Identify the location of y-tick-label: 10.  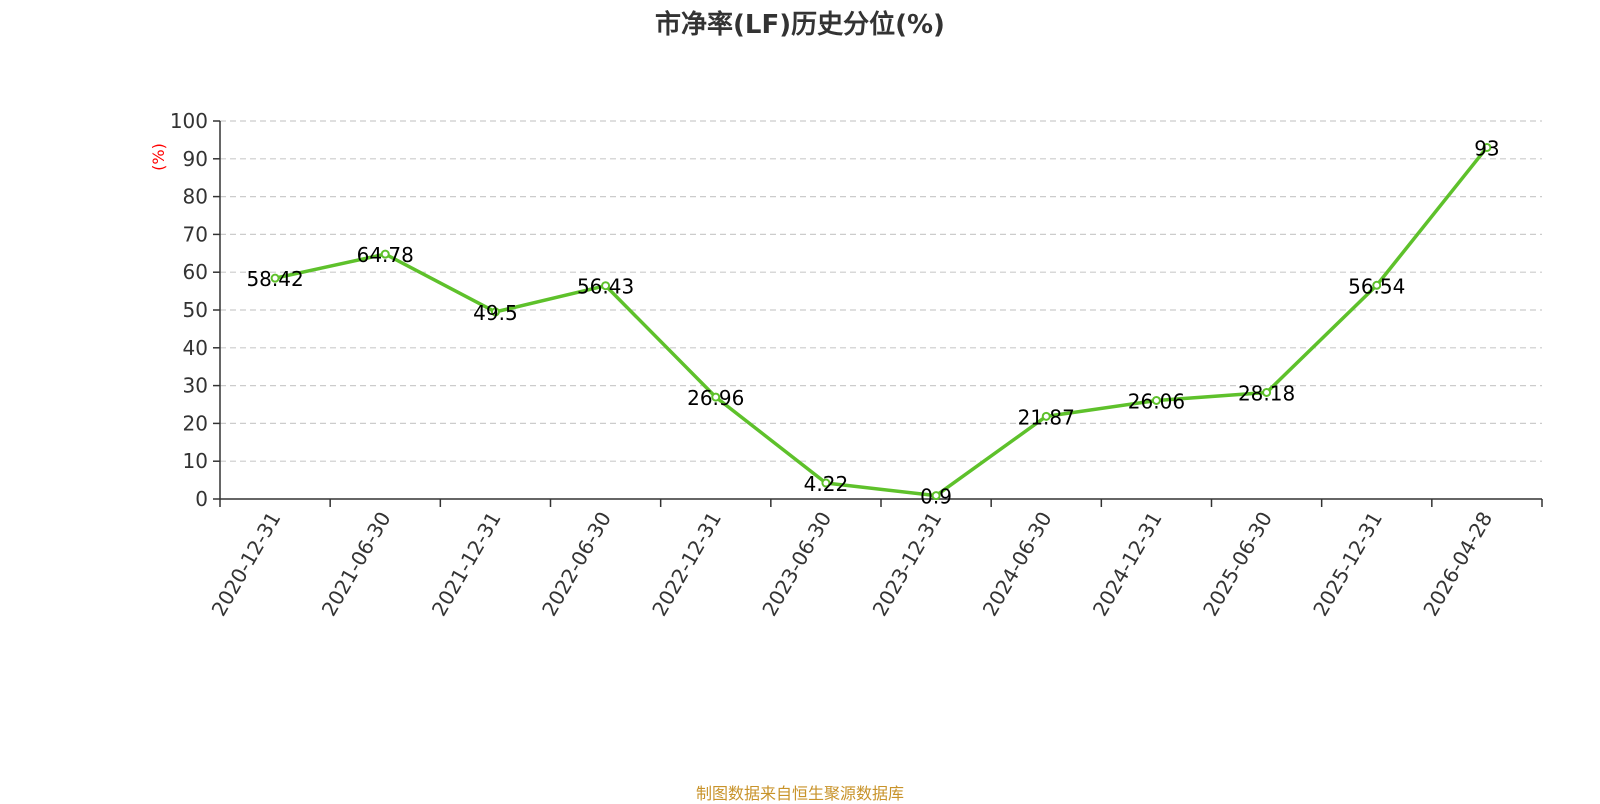
(195, 461).